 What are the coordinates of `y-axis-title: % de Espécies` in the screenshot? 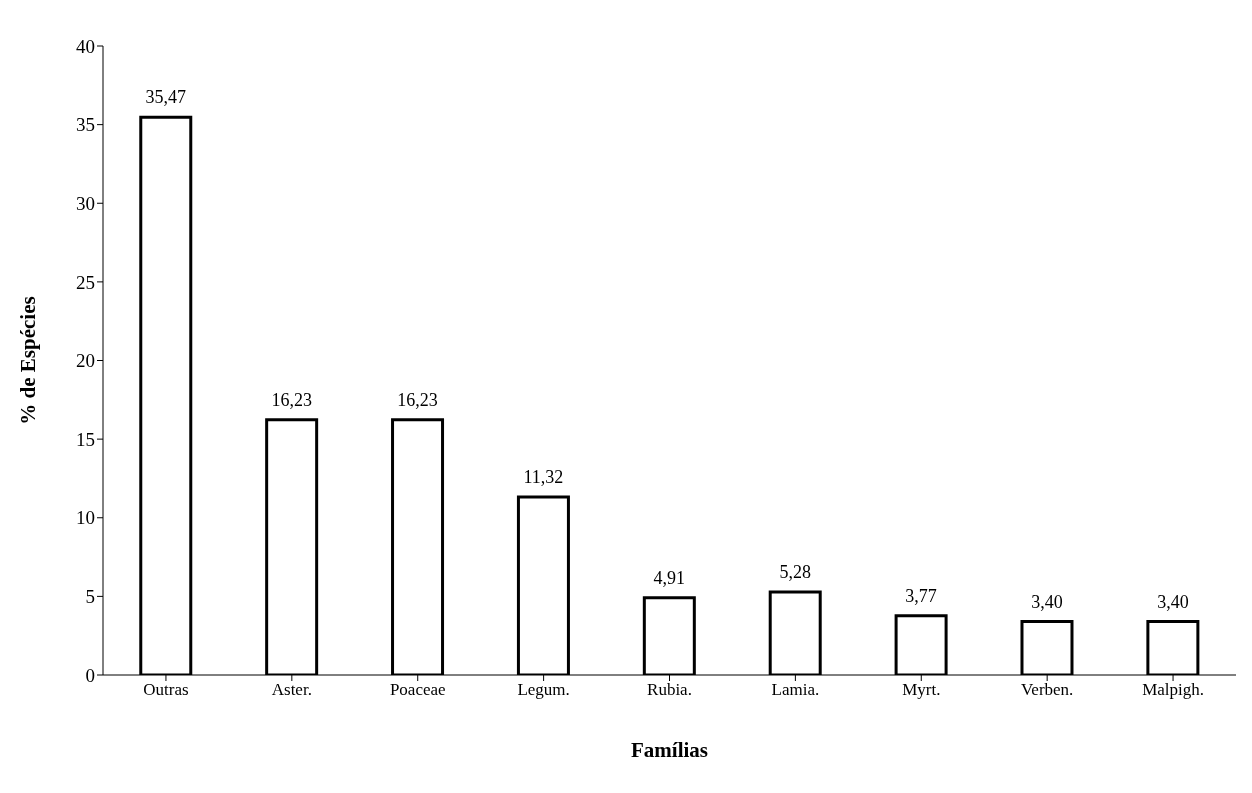 It's located at (28, 360).